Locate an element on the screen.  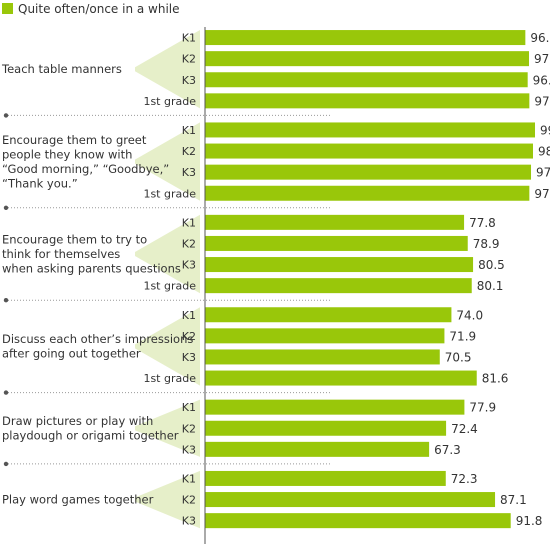
legend-swatch is located at coordinates (7, 8).